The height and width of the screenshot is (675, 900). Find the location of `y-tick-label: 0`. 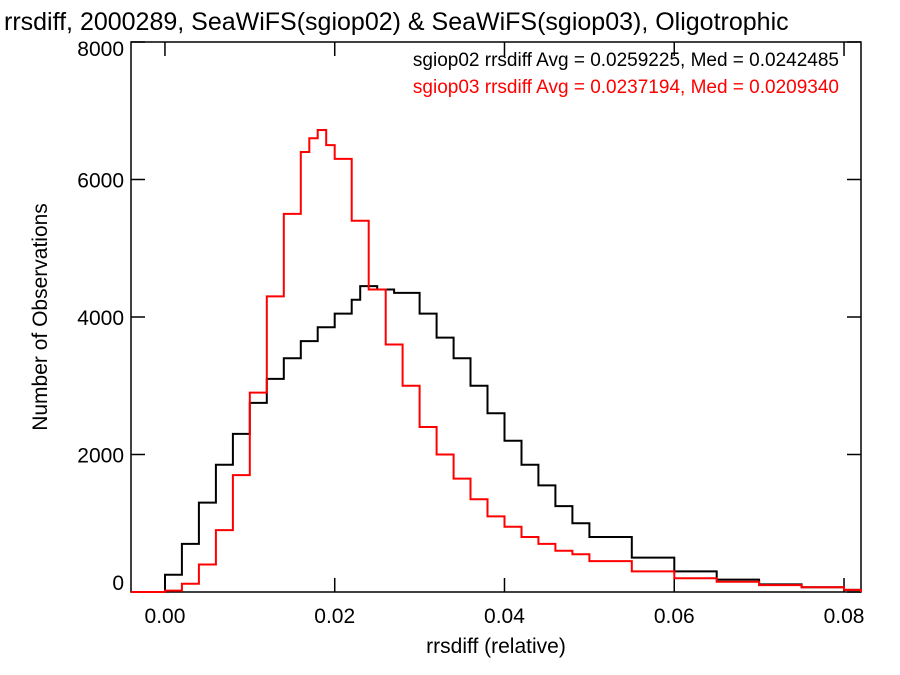

y-tick-label: 0 is located at coordinates (118, 583).